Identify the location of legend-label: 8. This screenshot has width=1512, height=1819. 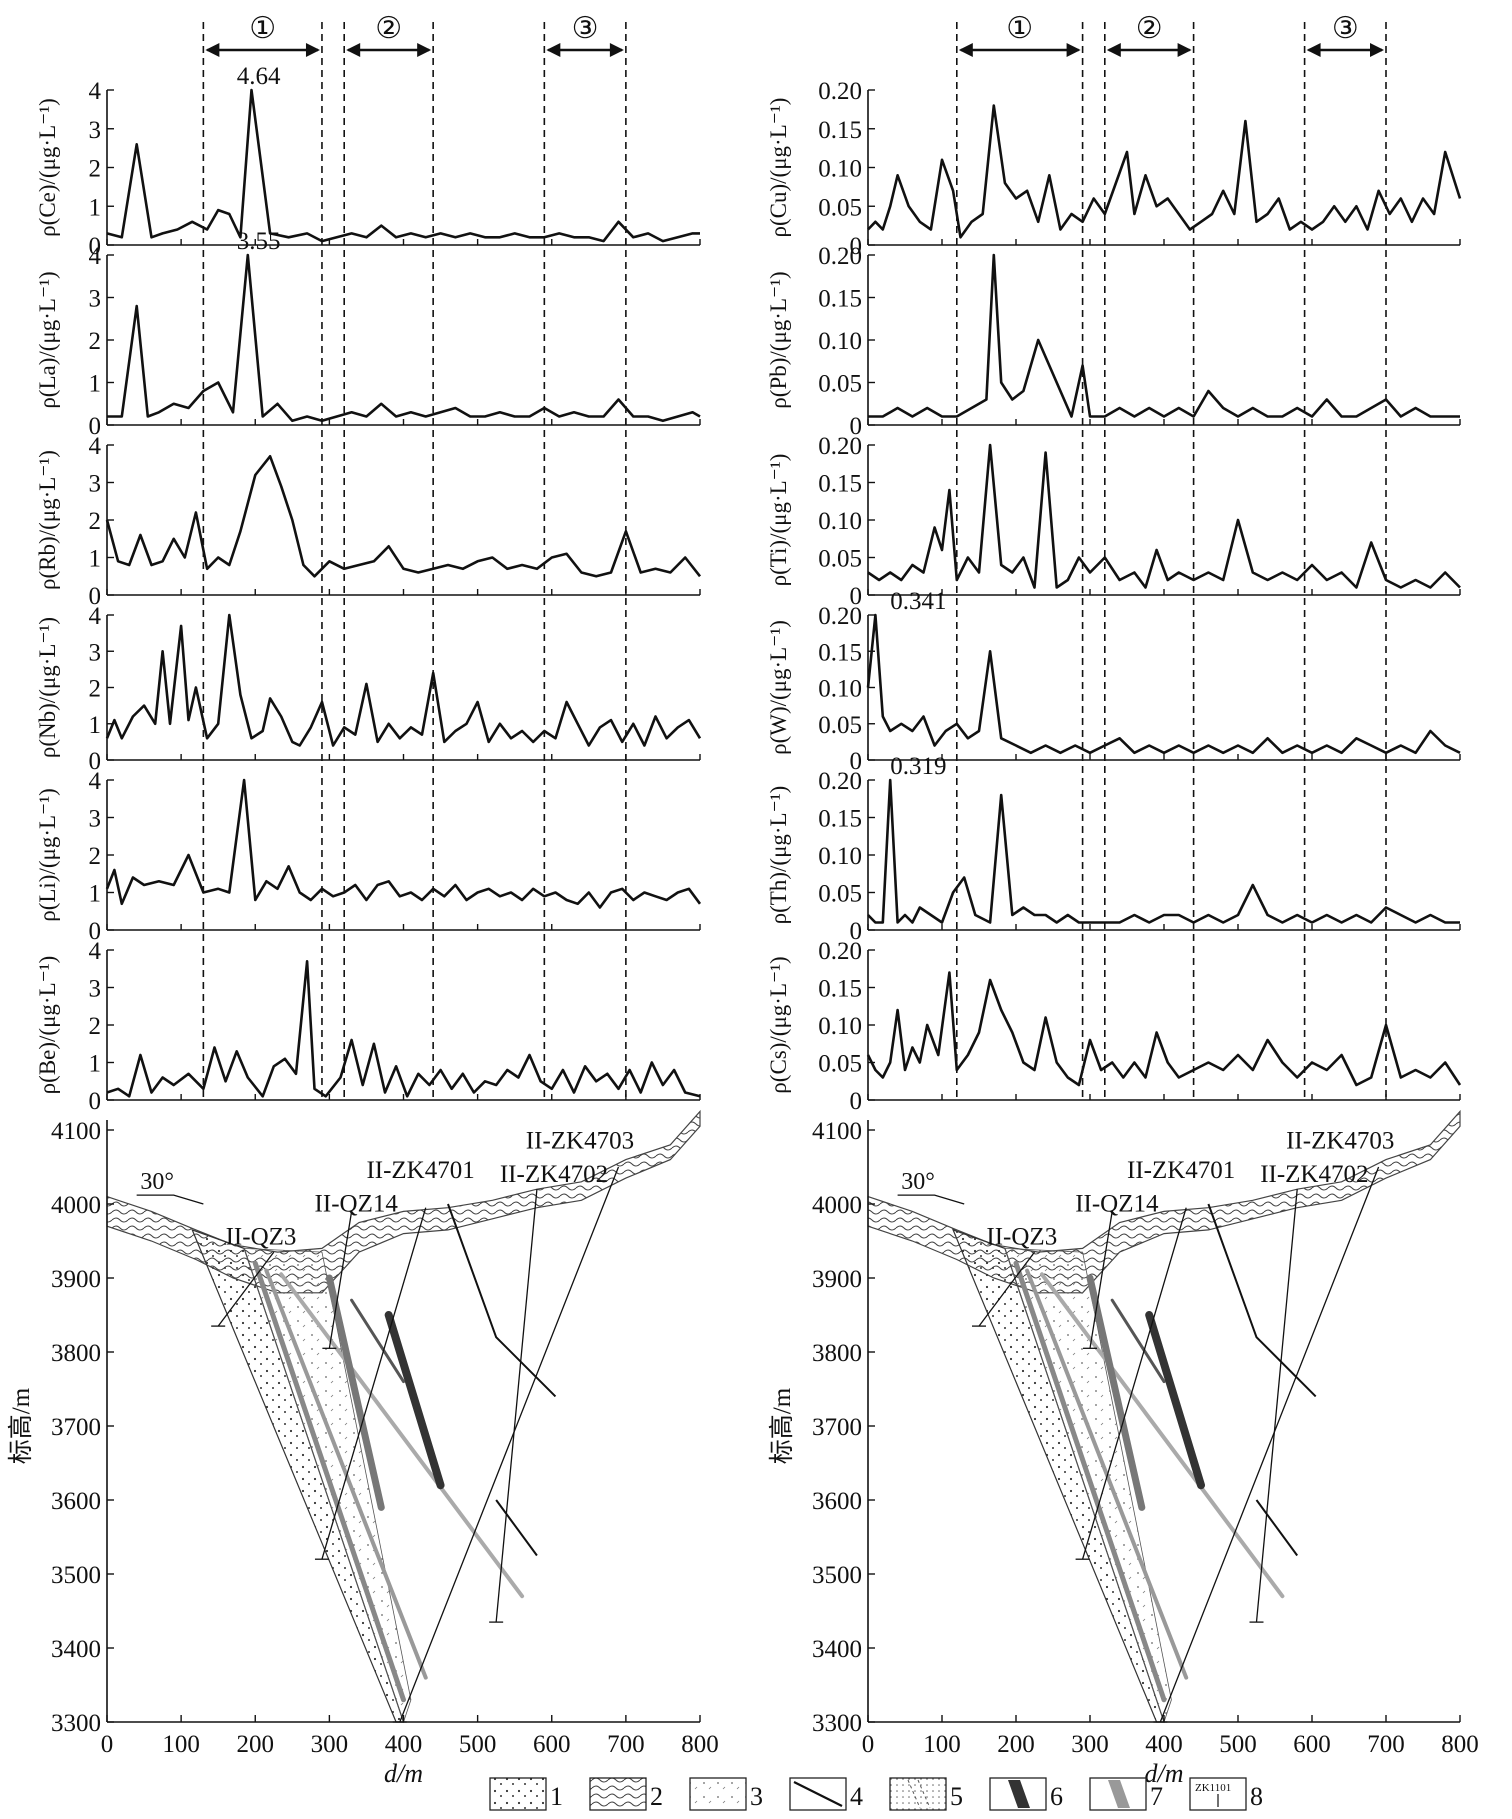
(1256, 1796).